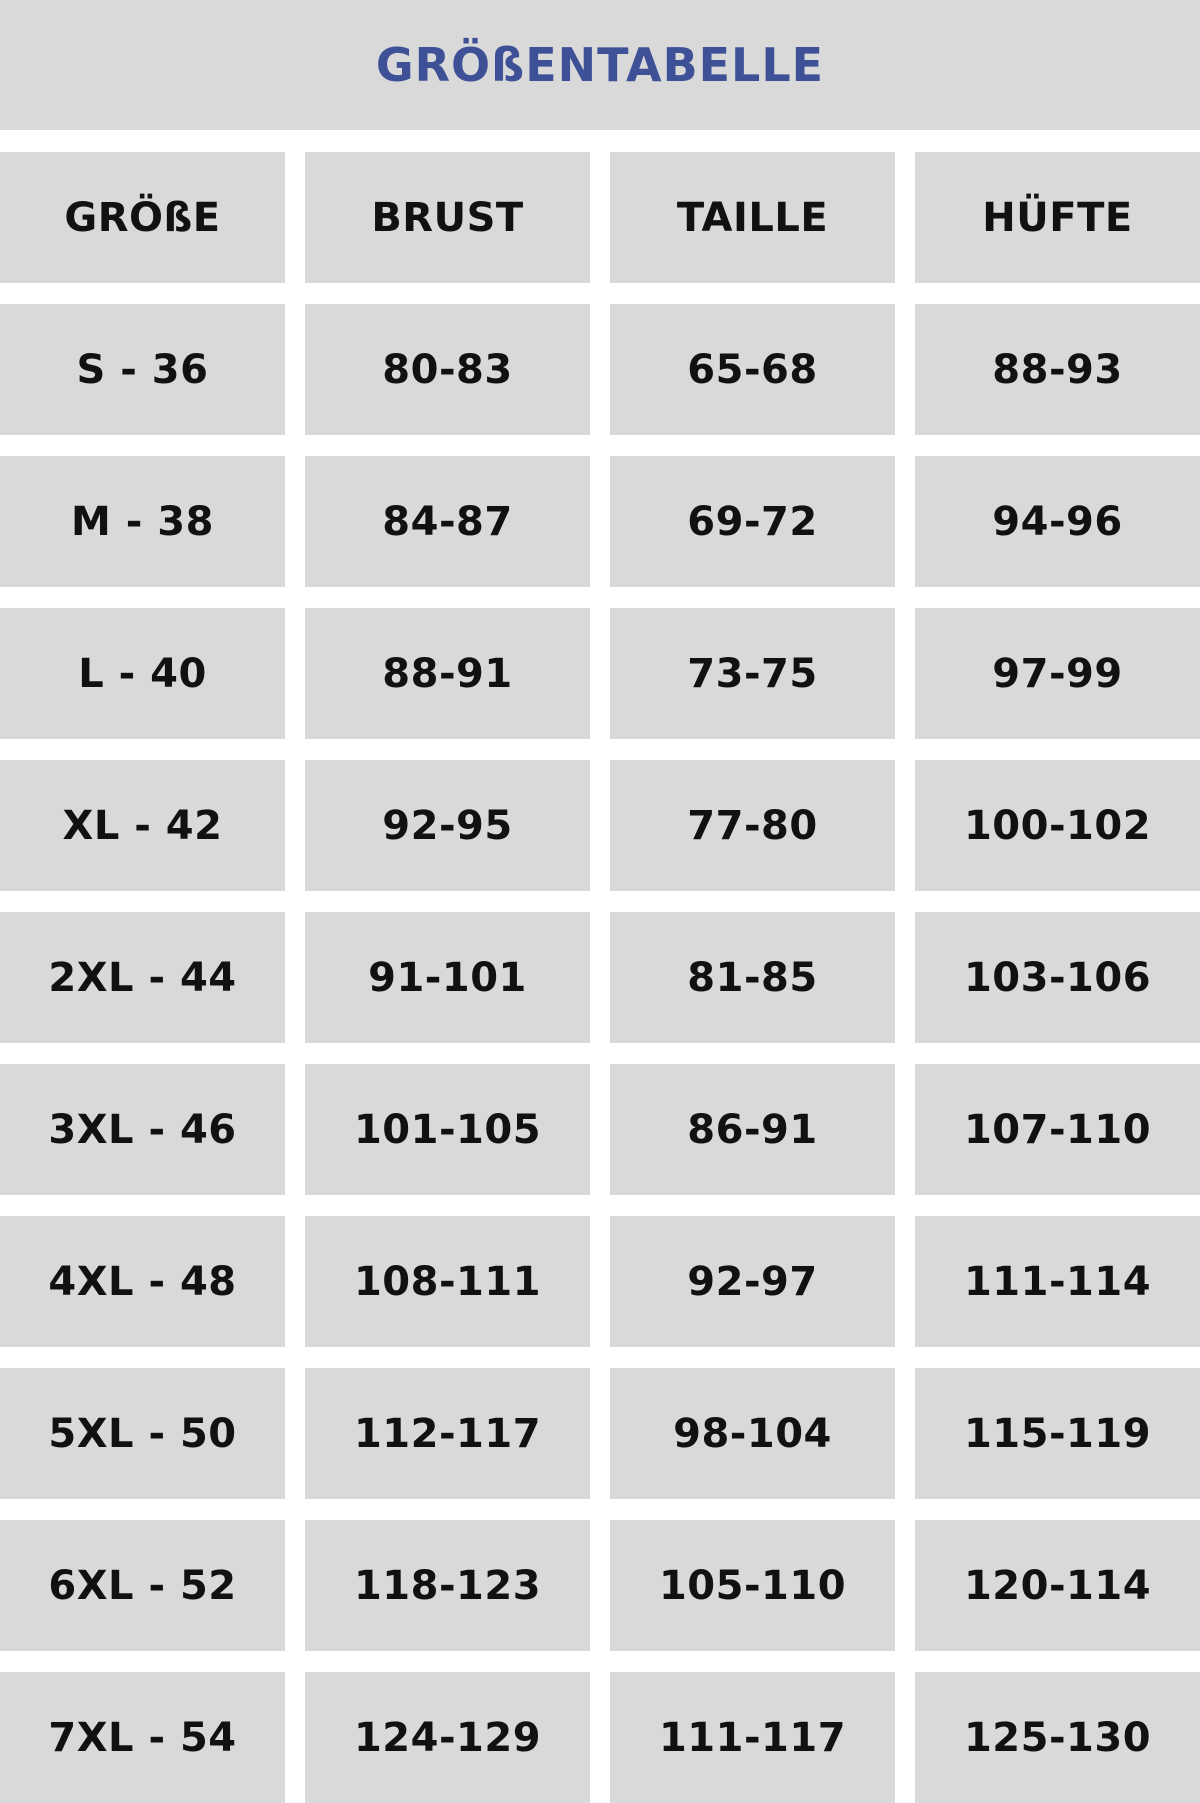 Image resolution: width=1200 pixels, height=1803 pixels. What do you see at coordinates (752, 1129) in the screenshot?
I see `table-cell-waist: 86-91` at bounding box center [752, 1129].